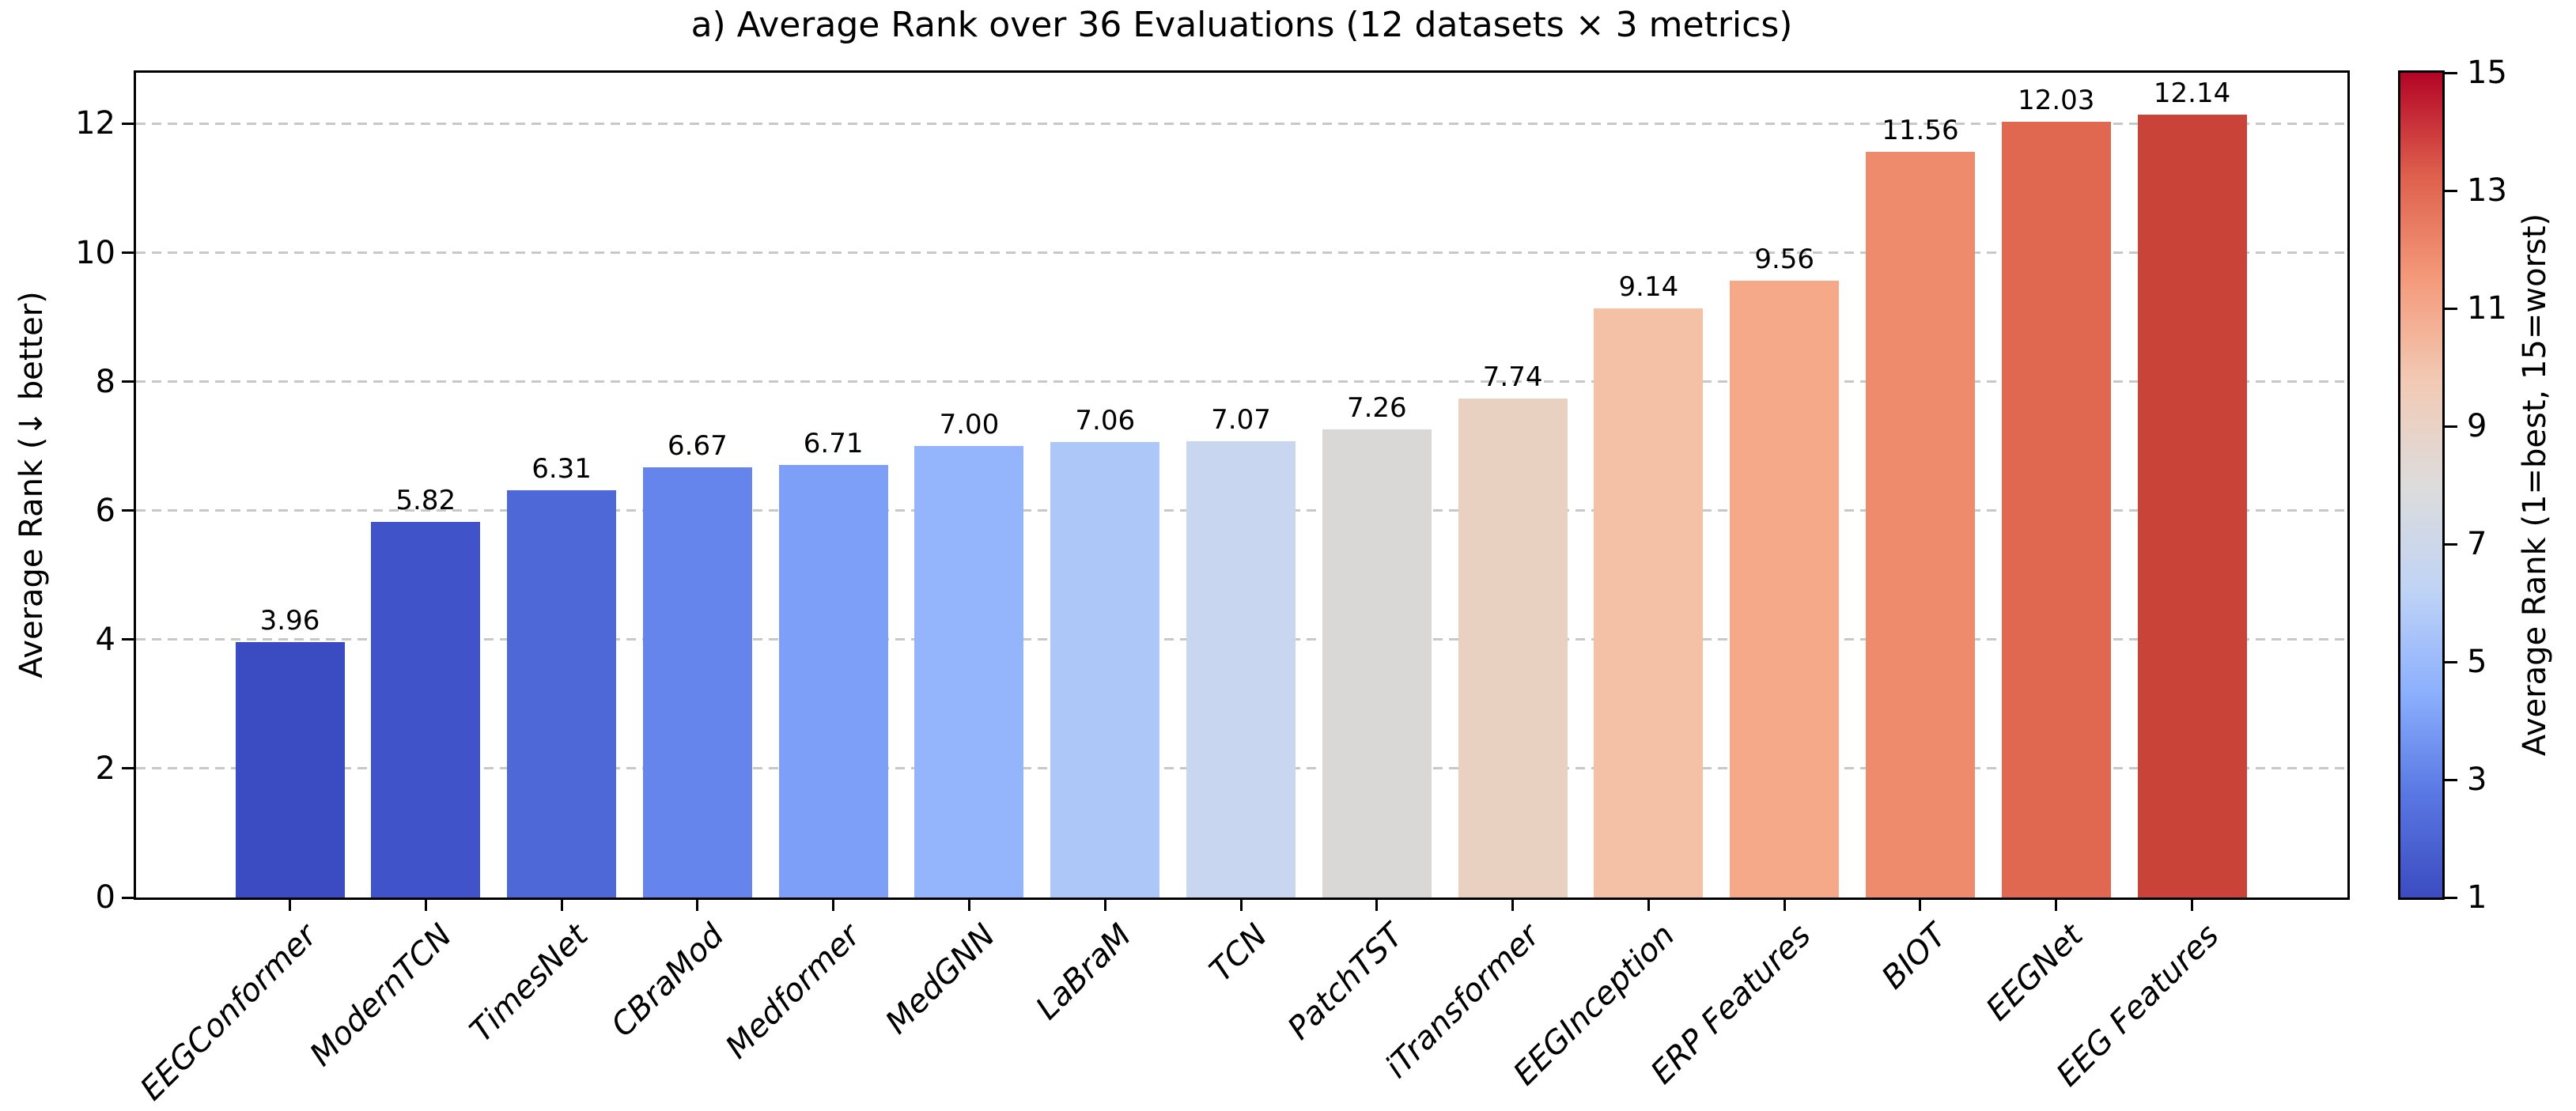  Describe the element at coordinates (1649, 286) in the screenshot. I see `bar-value-label: 9.14` at that location.